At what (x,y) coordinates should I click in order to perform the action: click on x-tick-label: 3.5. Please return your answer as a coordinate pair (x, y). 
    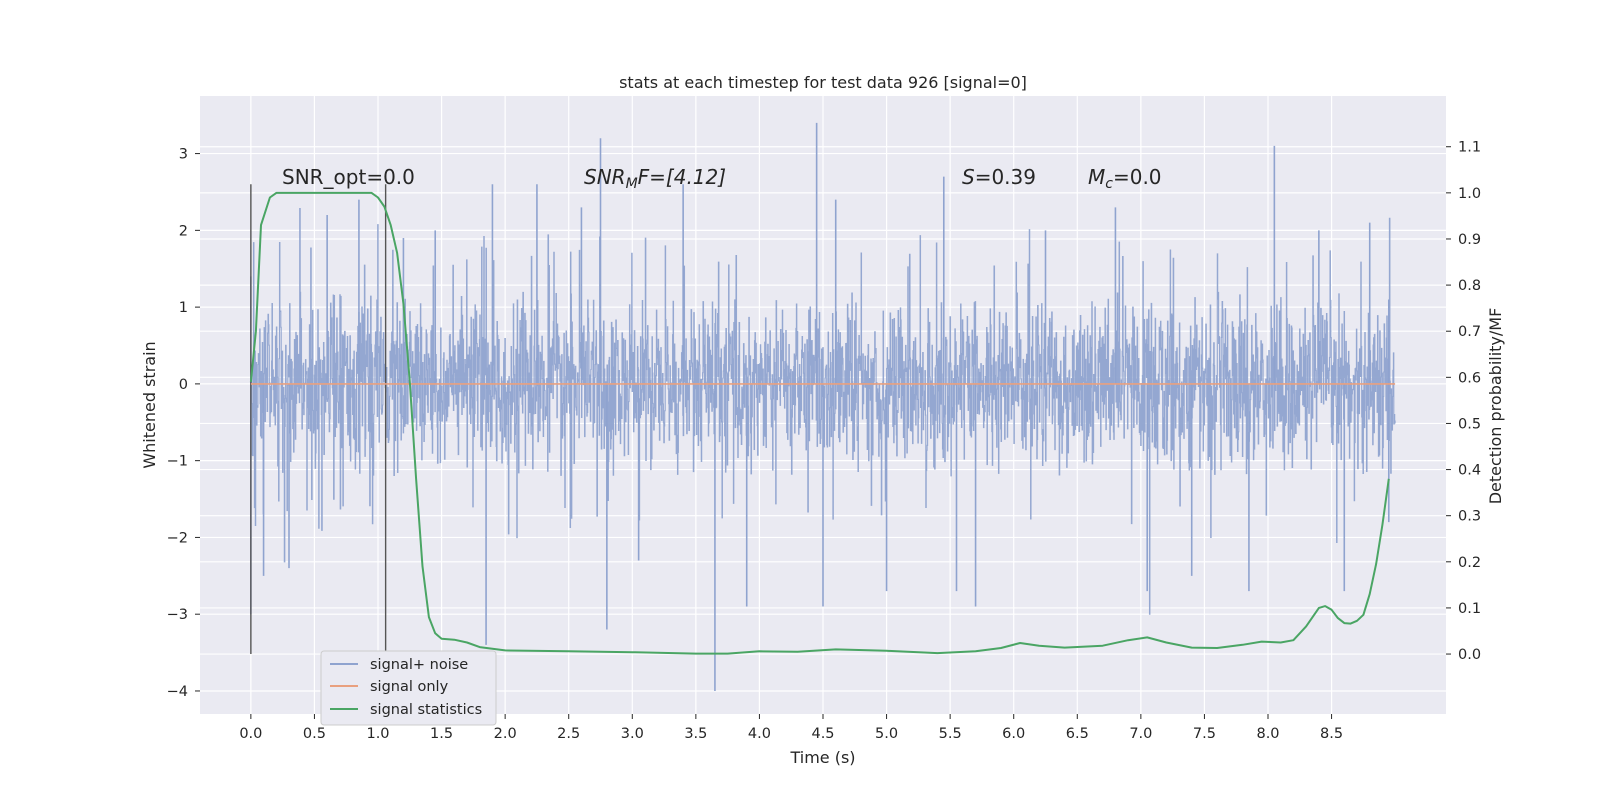
    Looking at the image, I should click on (695, 734).